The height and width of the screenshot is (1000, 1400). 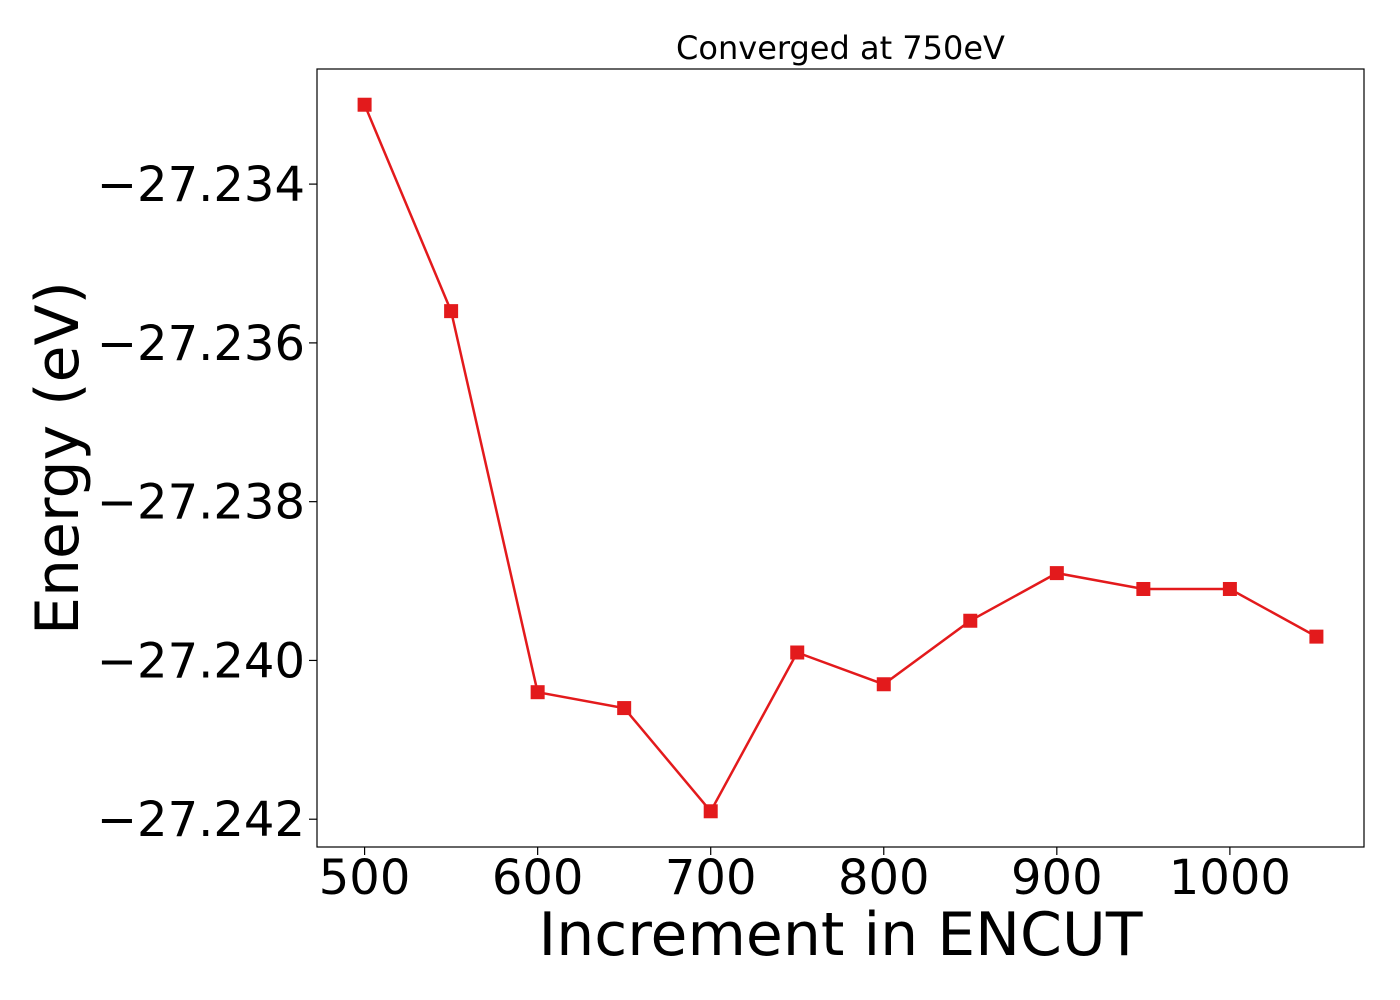 What do you see at coordinates (884, 878) in the screenshot?
I see `x-tick-label: 800` at bounding box center [884, 878].